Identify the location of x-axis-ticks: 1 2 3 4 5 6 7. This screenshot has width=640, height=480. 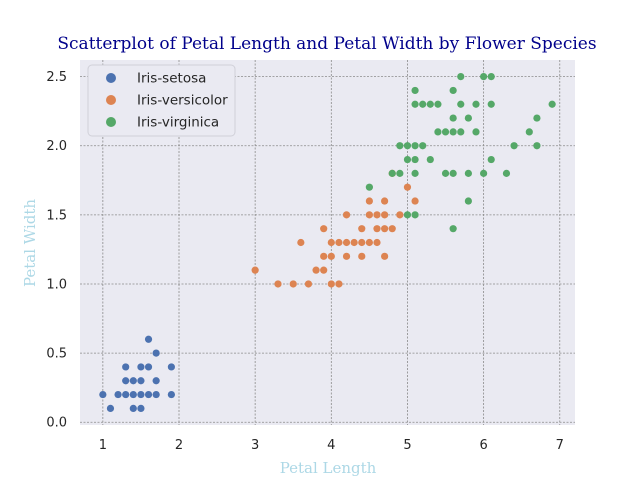
(331, 445).